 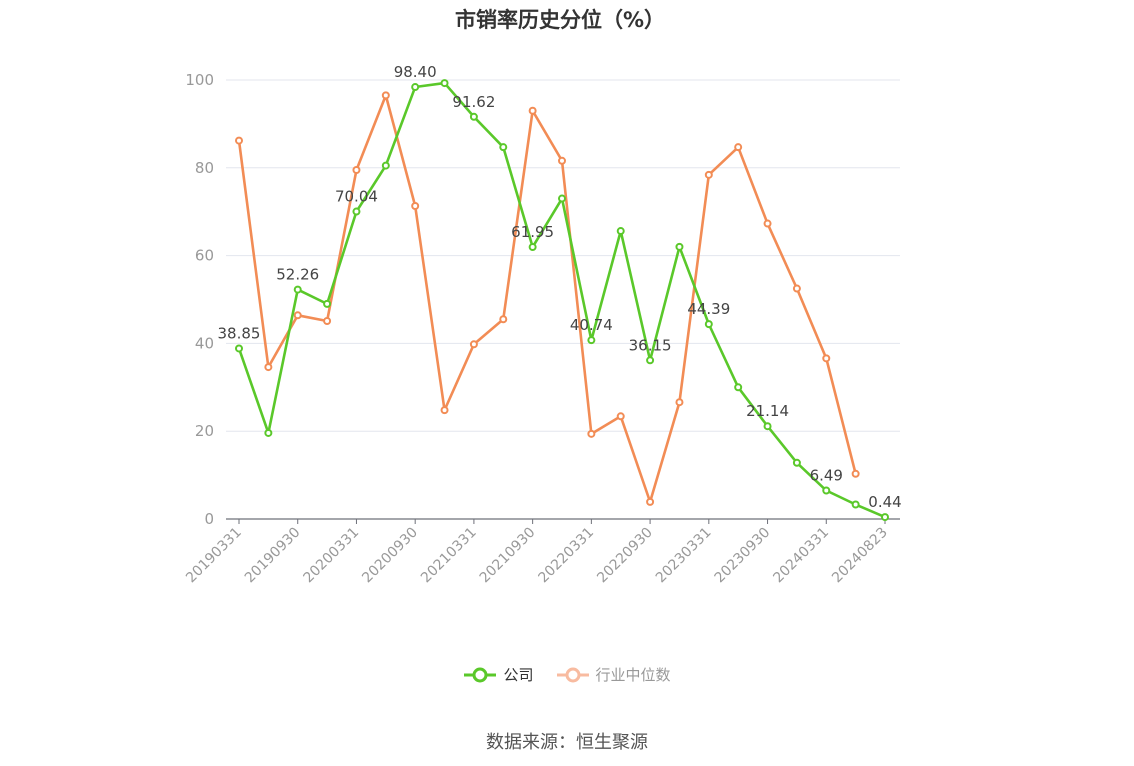 What do you see at coordinates (204, 343) in the screenshot?
I see `y-tick-label: 40` at bounding box center [204, 343].